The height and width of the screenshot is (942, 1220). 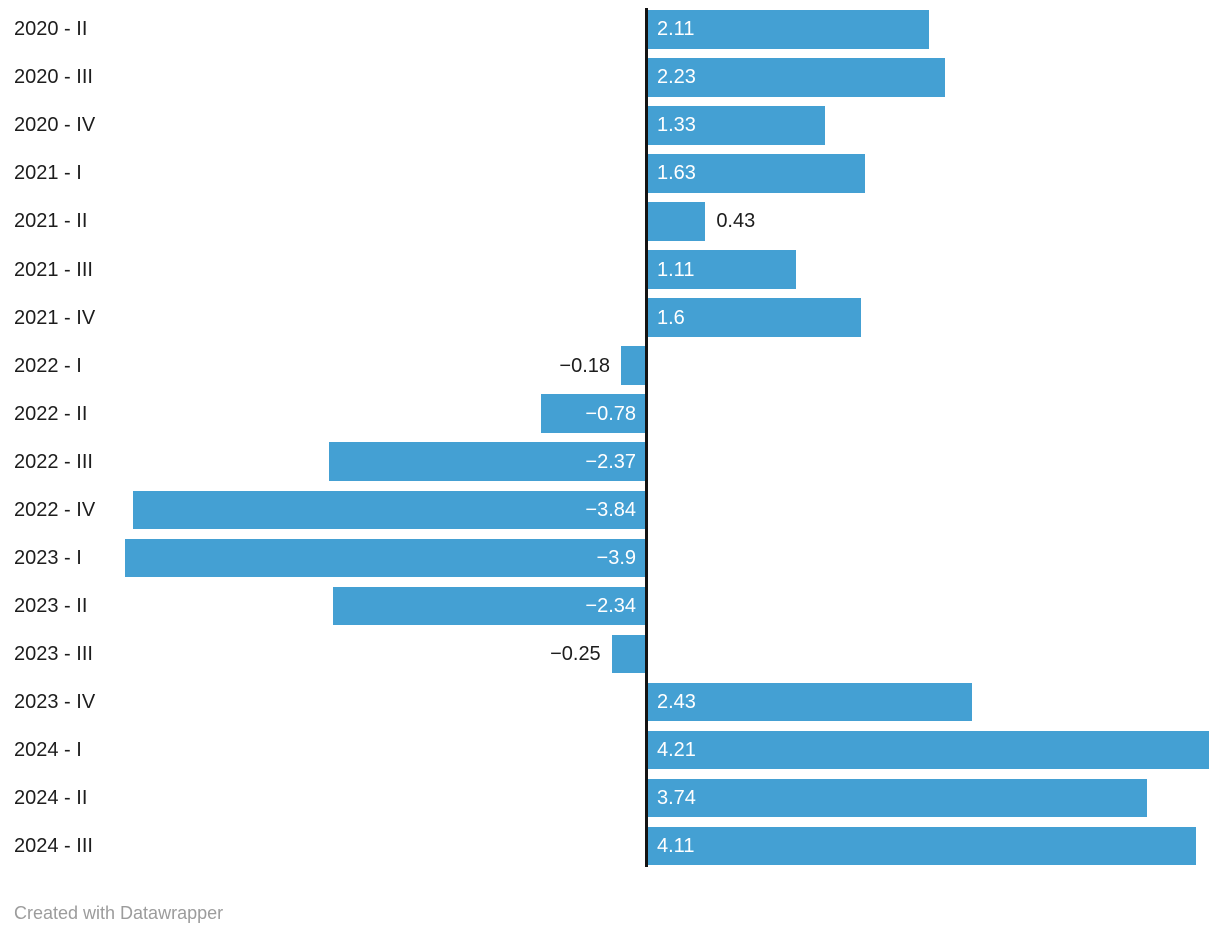 What do you see at coordinates (676, 29) in the screenshot?
I see `value-label: 2.11` at bounding box center [676, 29].